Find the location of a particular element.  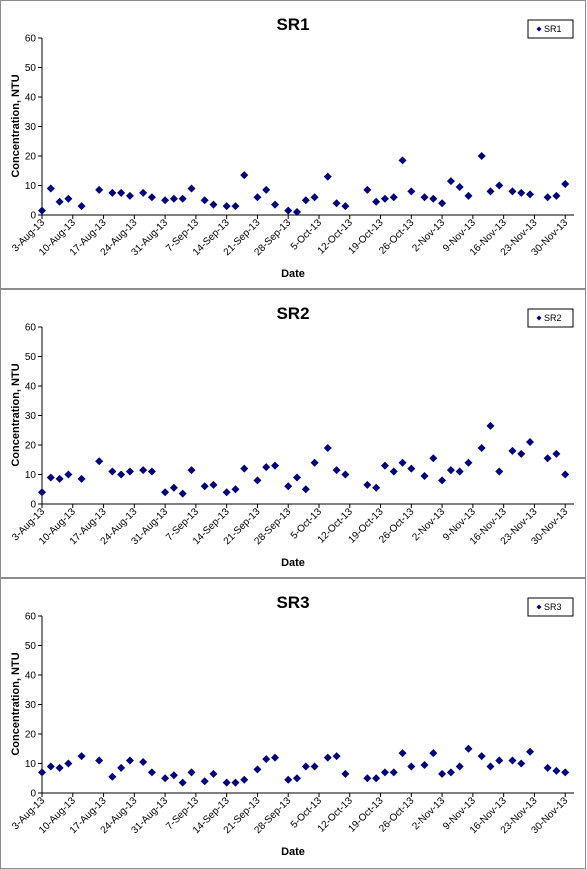

y-tick-label: 60 is located at coordinates (31, 617).